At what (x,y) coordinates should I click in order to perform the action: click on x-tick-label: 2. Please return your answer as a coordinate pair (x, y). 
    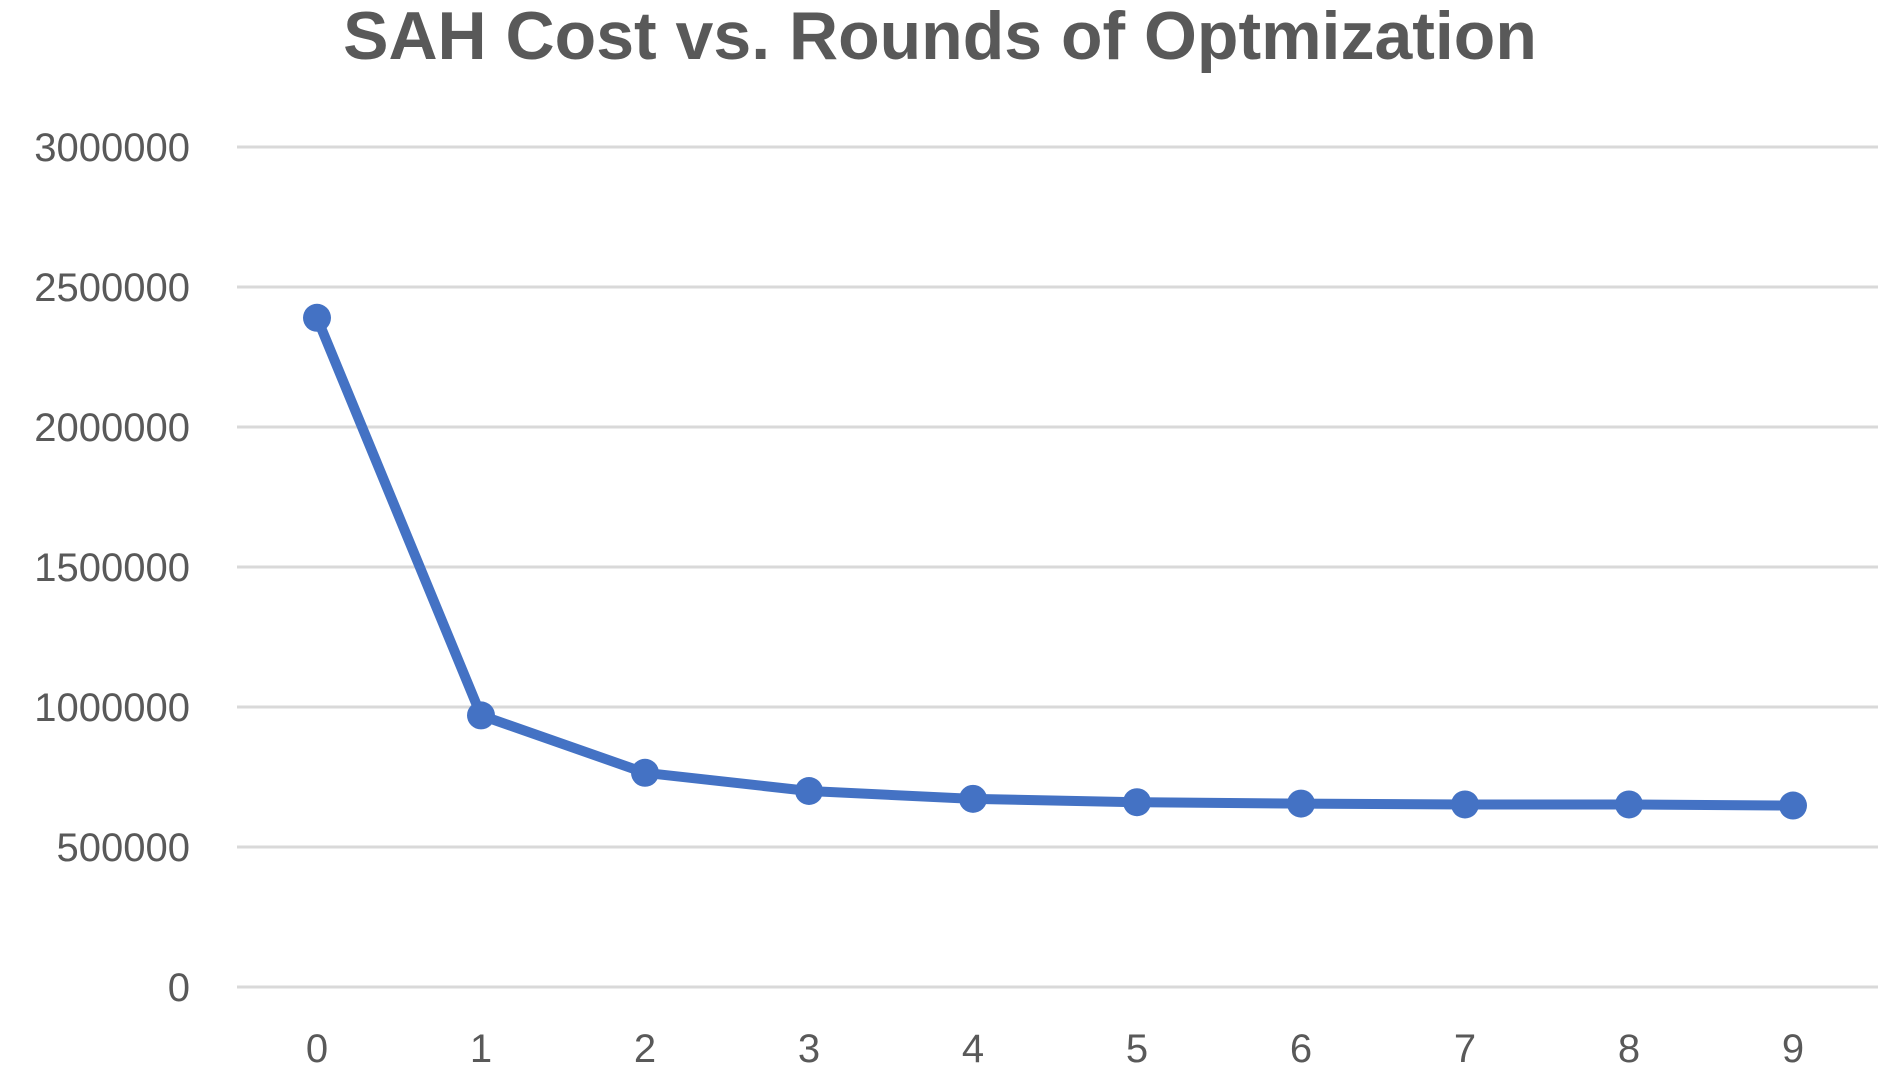
    Looking at the image, I should click on (645, 1049).